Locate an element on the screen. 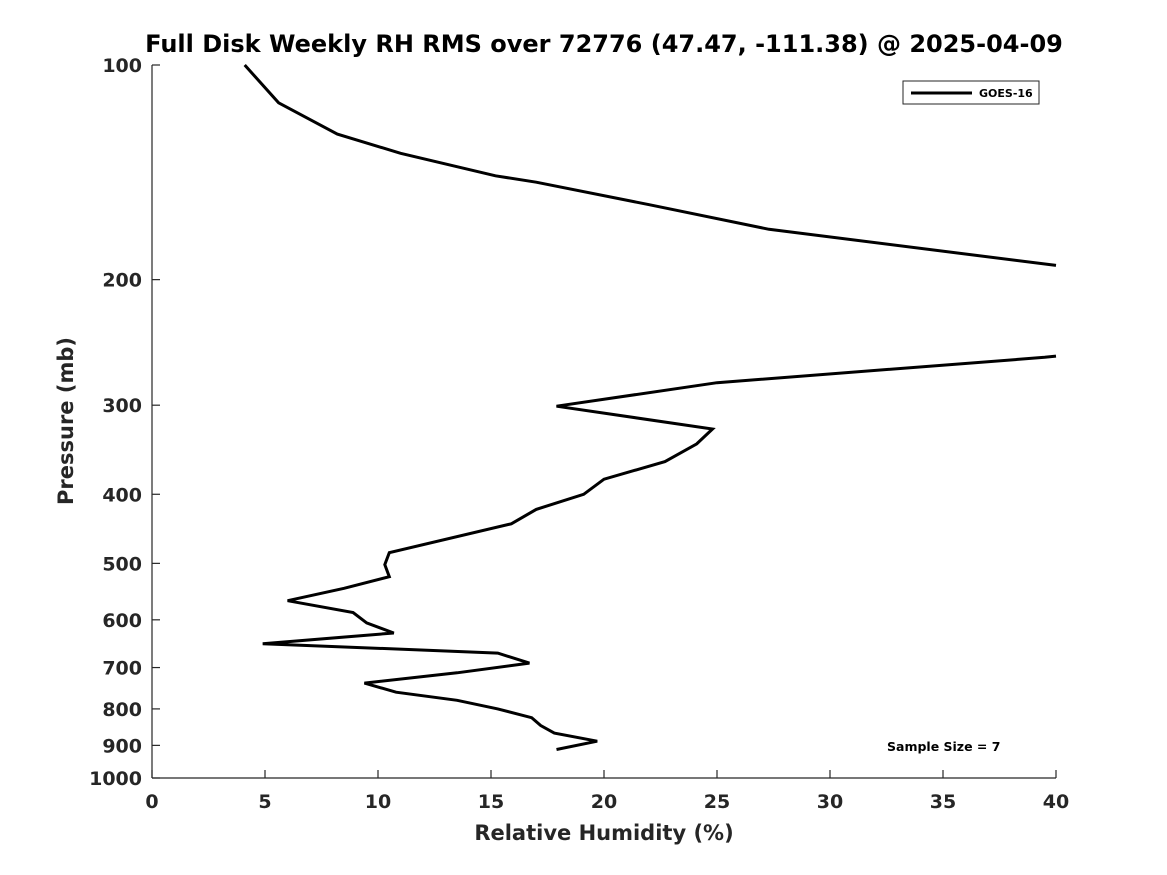 The height and width of the screenshot is (875, 1167). y-tick-label: 200 is located at coordinates (122, 281).